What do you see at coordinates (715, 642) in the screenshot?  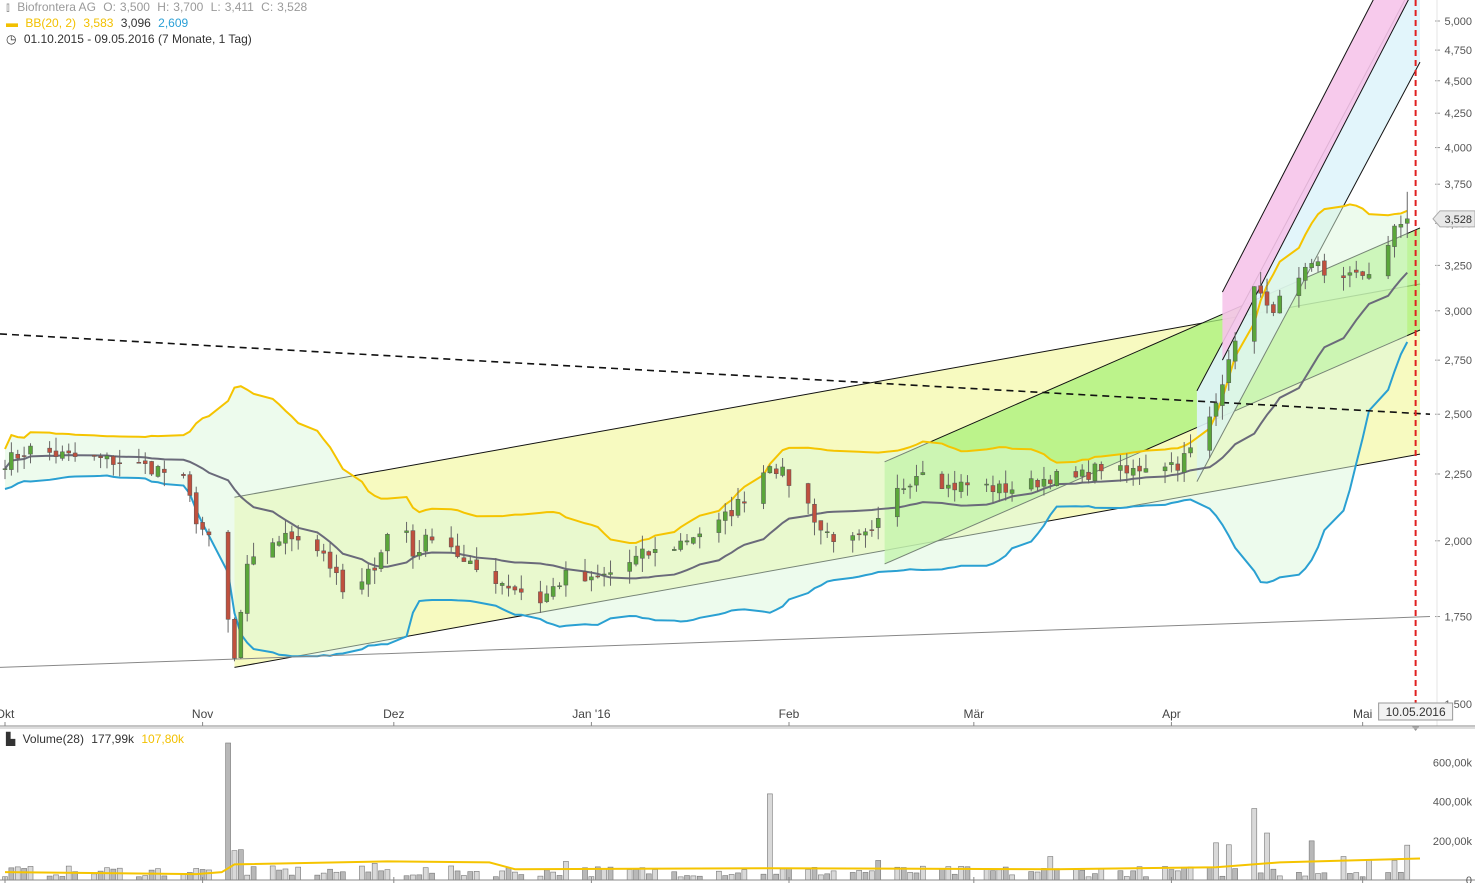 I see `support-trendline` at bounding box center [715, 642].